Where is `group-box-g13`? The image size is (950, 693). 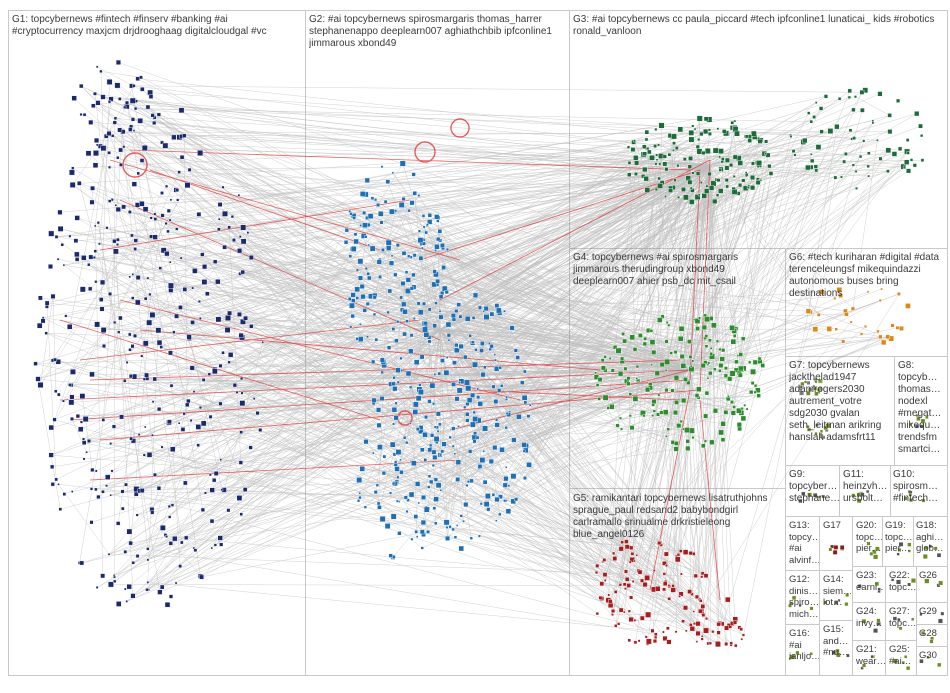 group-box-g13 is located at coordinates (803, 544).